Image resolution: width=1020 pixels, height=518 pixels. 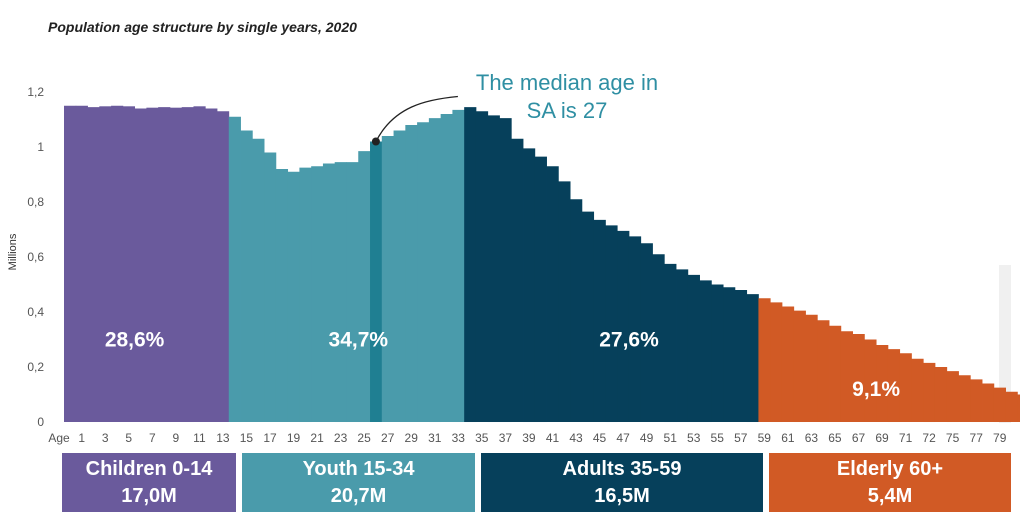 I want to click on group-share-label: 28,6%, so click(x=135, y=340).